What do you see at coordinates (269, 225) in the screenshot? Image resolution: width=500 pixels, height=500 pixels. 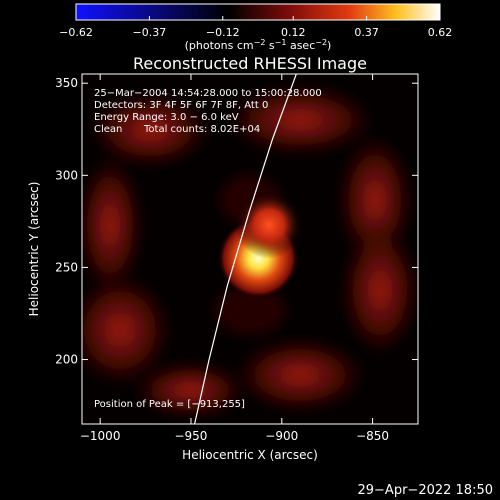 I see `emission-source` at bounding box center [269, 225].